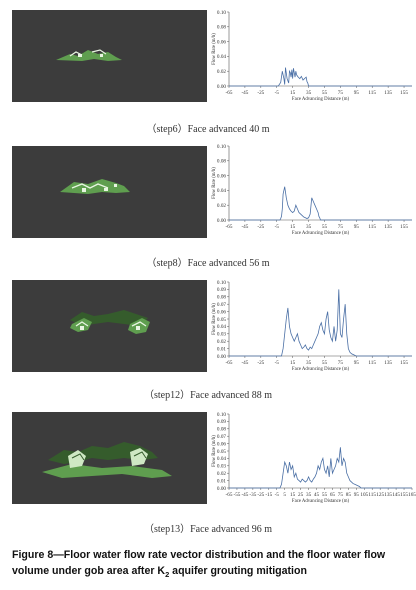 This screenshot has height=590, width=416. Describe the element at coordinates (208, 529) in the screenshot. I see `panel-caption: （step13）Face advanced 96 m` at that location.